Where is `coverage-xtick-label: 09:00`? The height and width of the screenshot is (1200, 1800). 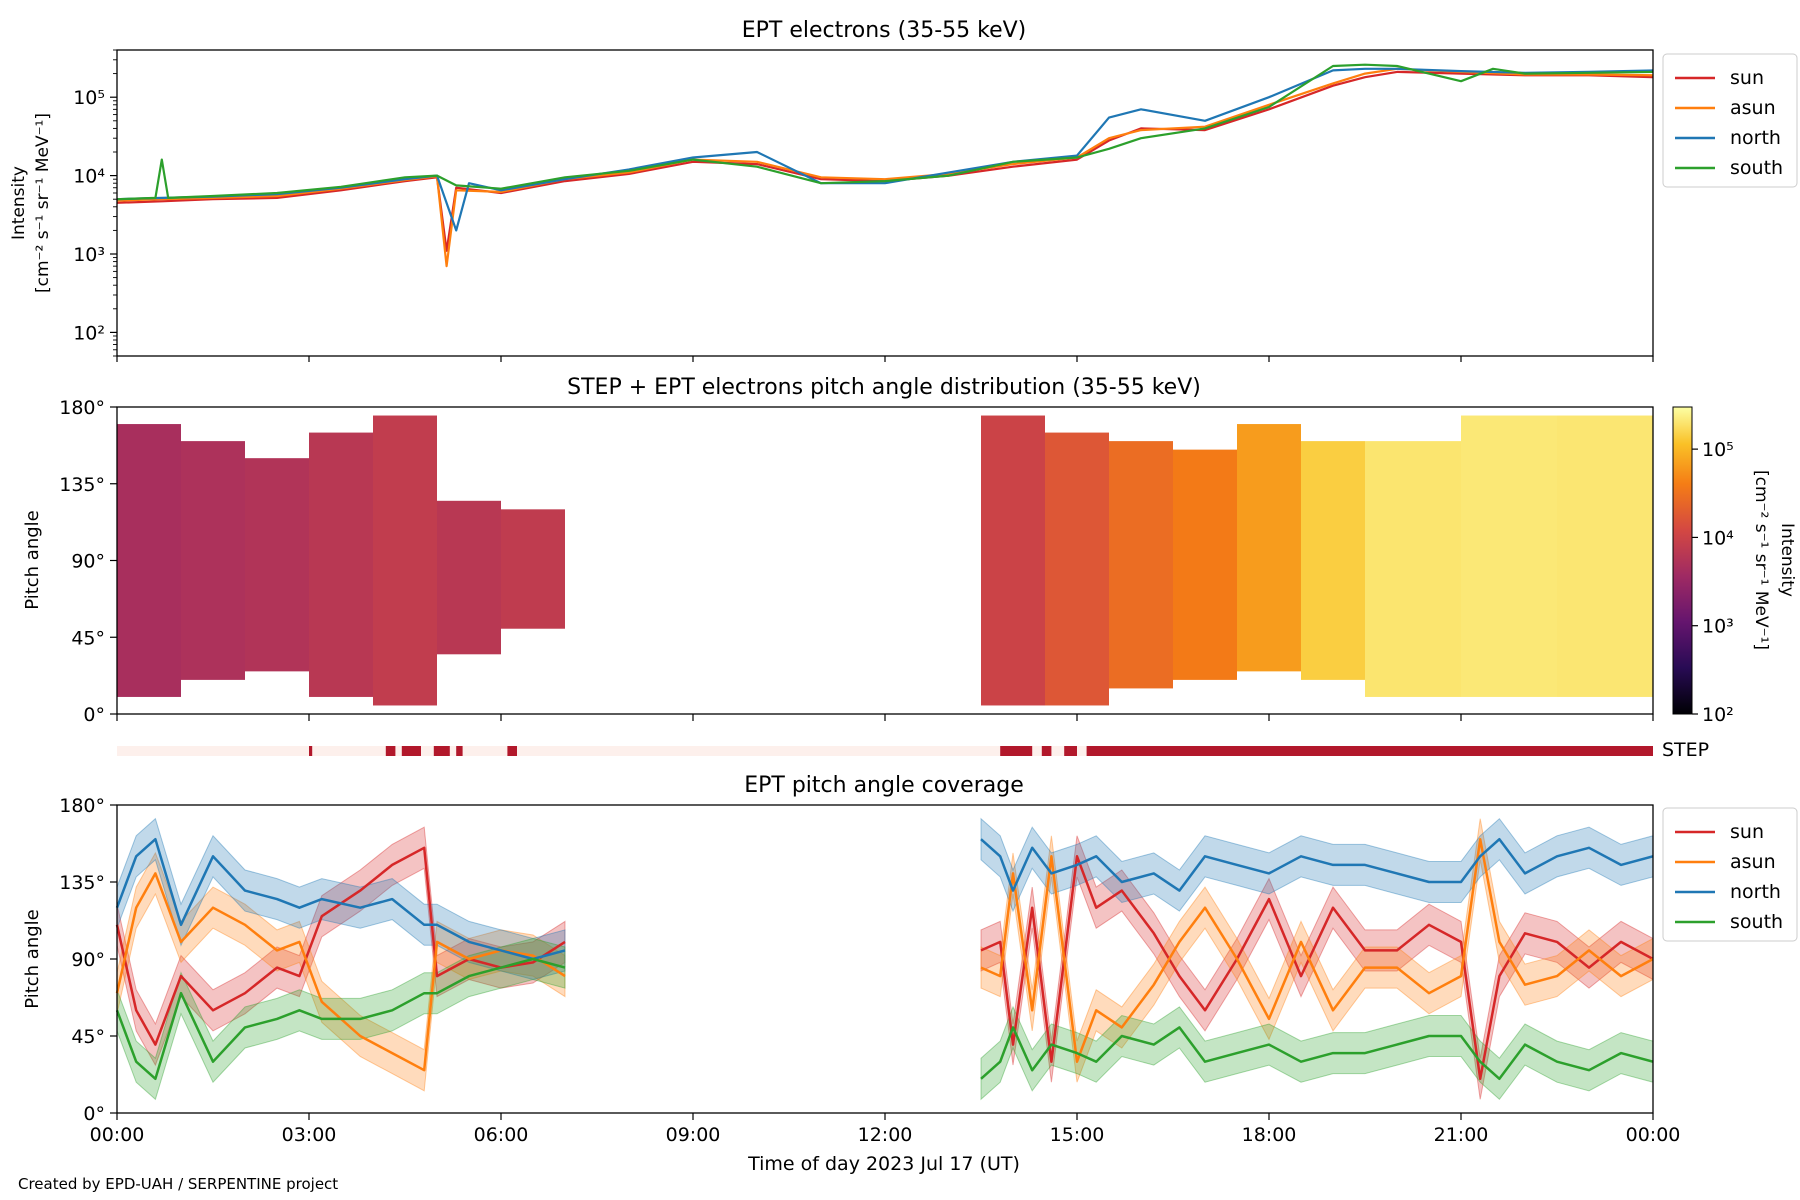
coverage-xtick-label: 09:00 is located at coordinates (693, 1135).